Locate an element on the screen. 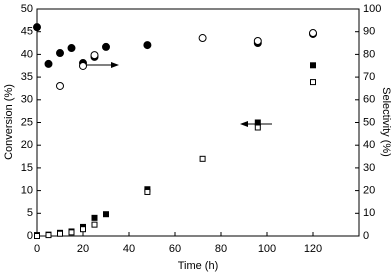 The height and width of the screenshot is (275, 392). x-tick-label: 20 is located at coordinates (83, 249).